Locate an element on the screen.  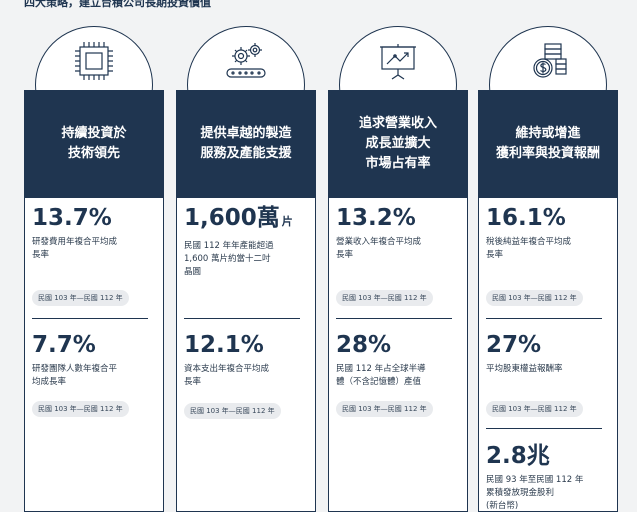
coins-dollar-icon is located at coordinates (548, 61).